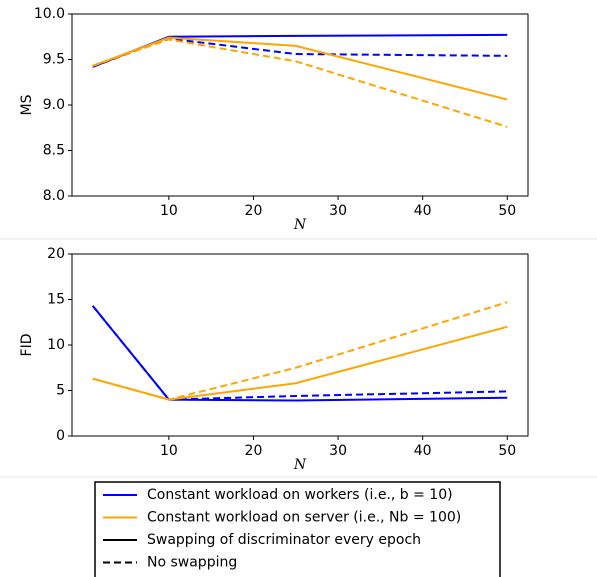  Describe the element at coordinates (54, 105) in the screenshot. I see `y-tick-label: 9.0` at that location.